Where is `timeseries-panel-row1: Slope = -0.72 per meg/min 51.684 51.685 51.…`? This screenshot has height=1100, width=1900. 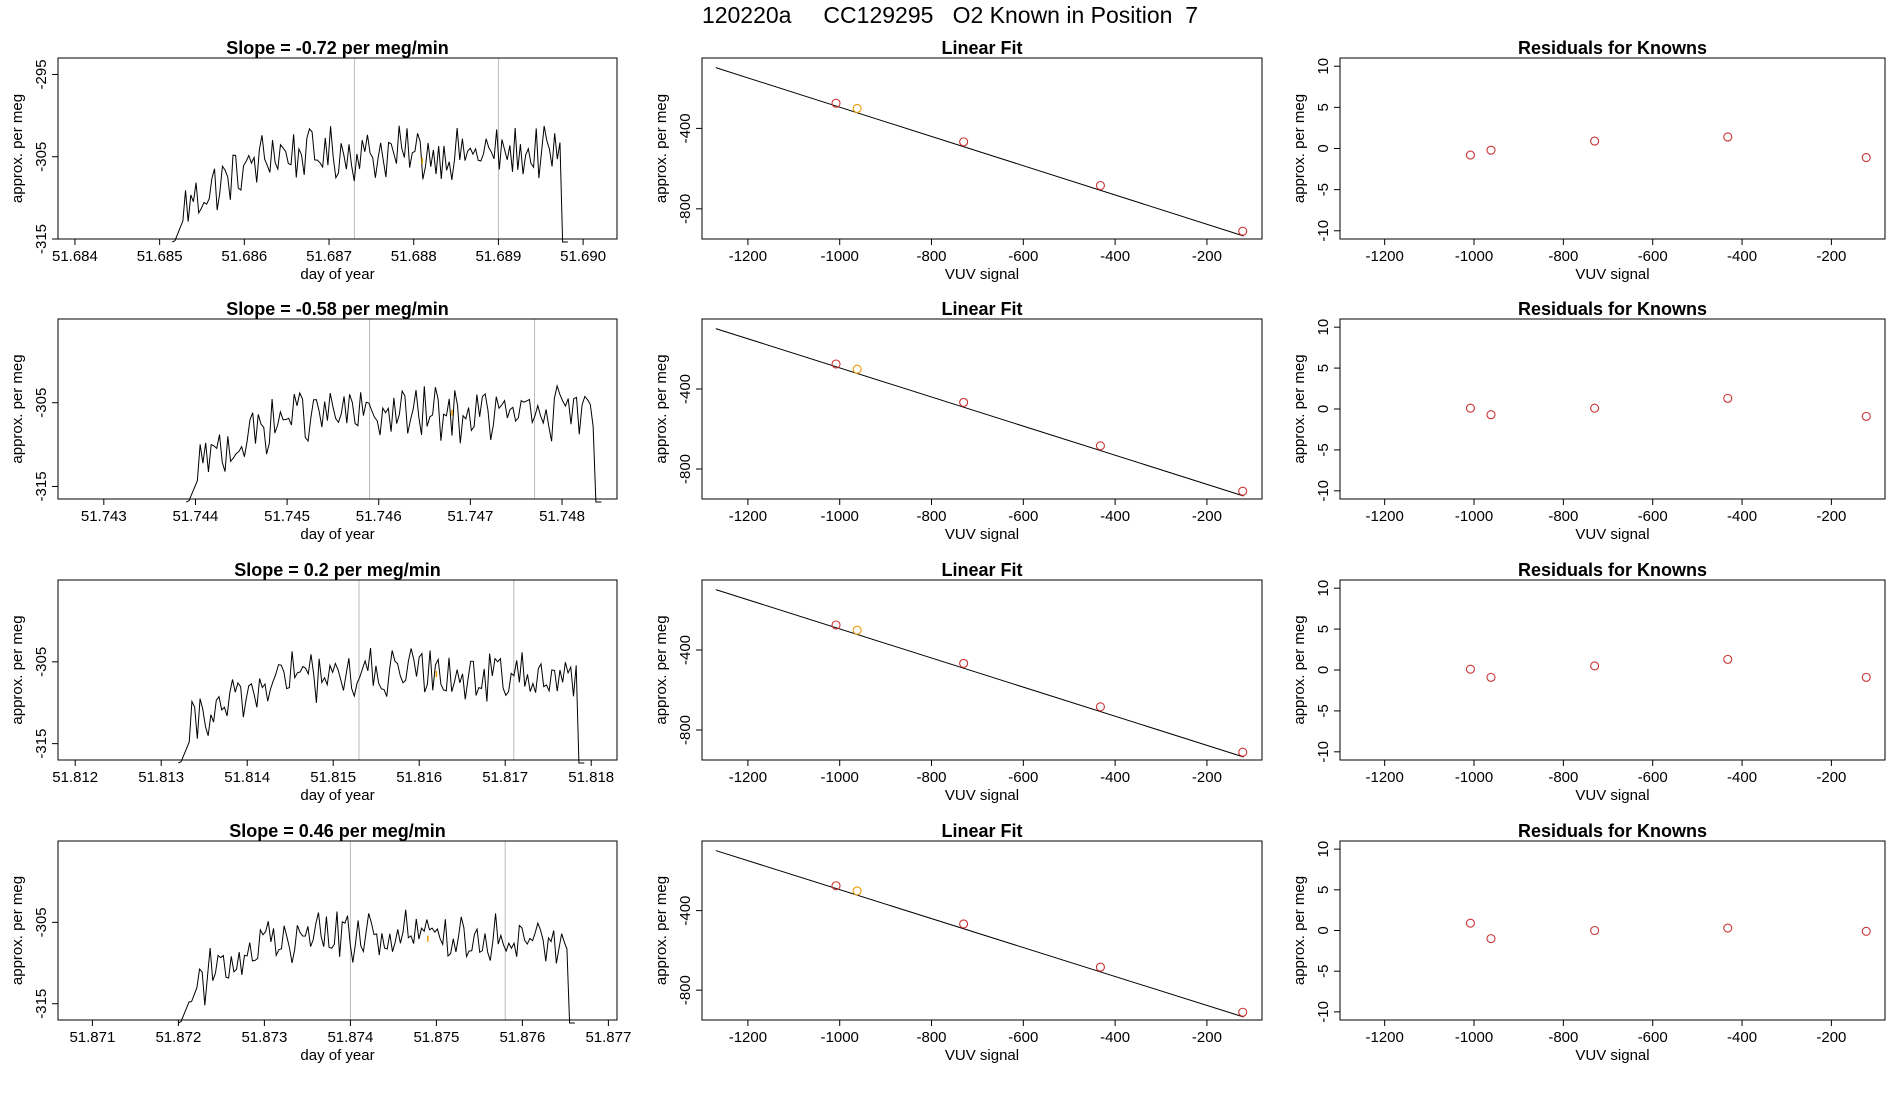
timeseries-panel-row1: Slope = -0.72 per meg/min 51.684 51.685 51.… is located at coordinates (313, 160).